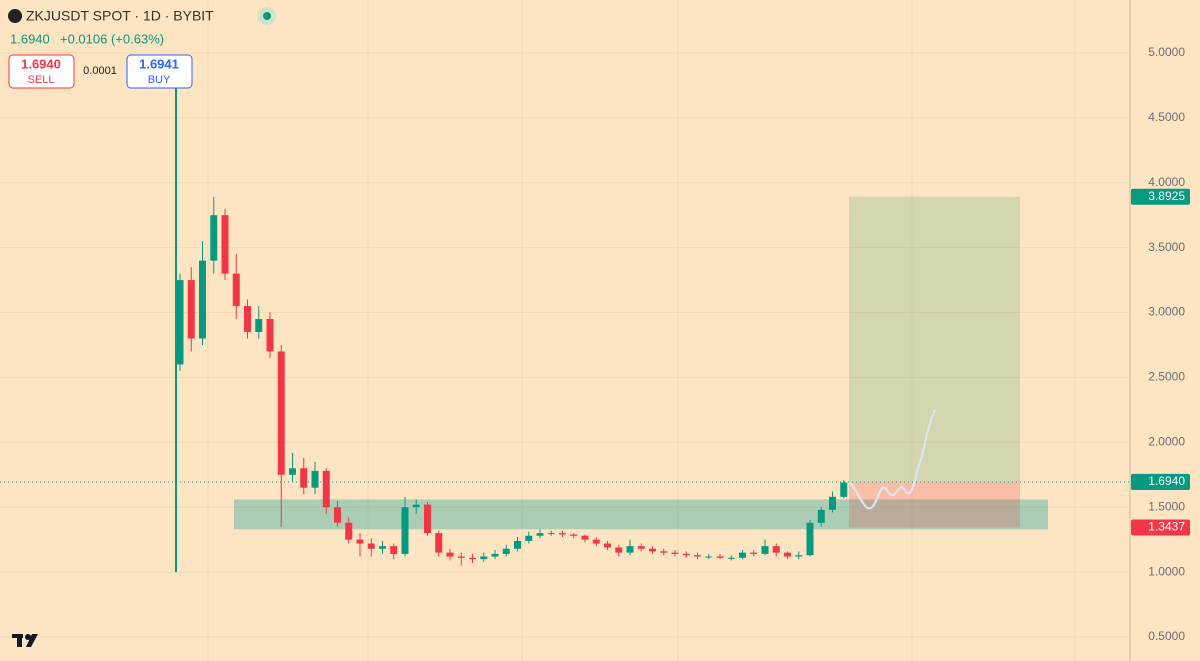  I want to click on symbol: ZKJUSDT SPOT · 1D · BYBIT, so click(120, 16).